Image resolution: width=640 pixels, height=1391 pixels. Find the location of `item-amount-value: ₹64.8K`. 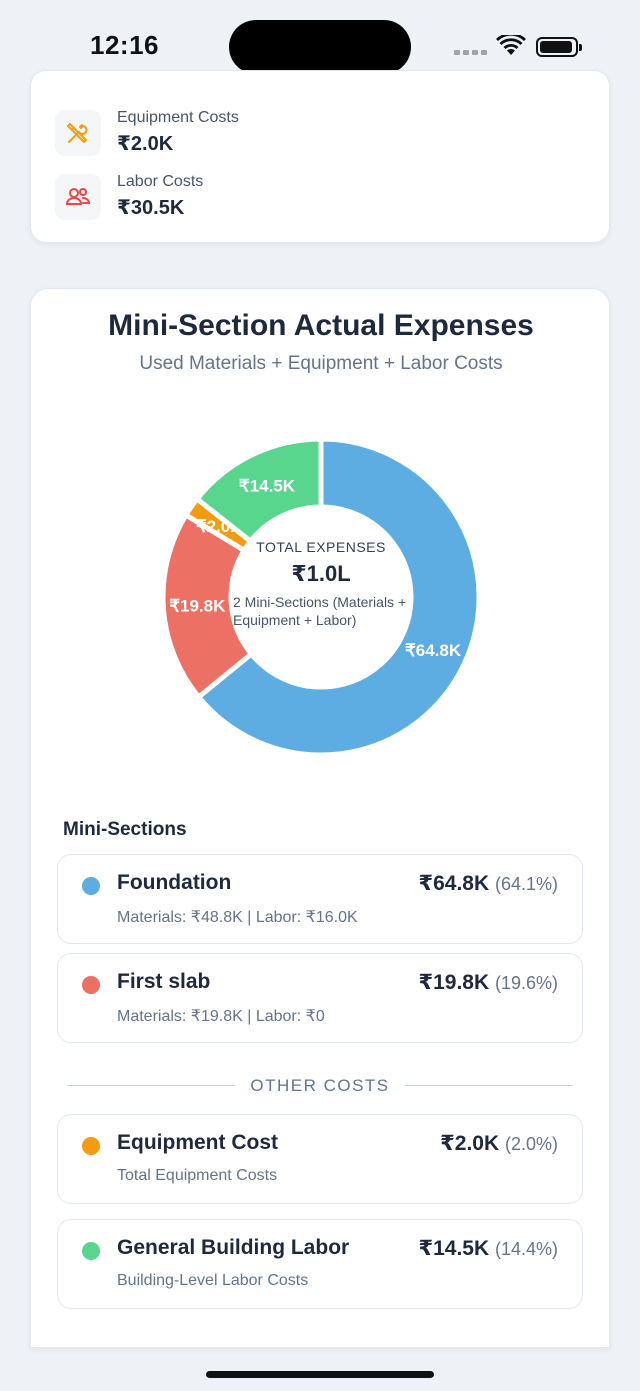

item-amount-value: ₹64.8K is located at coordinates (454, 883).